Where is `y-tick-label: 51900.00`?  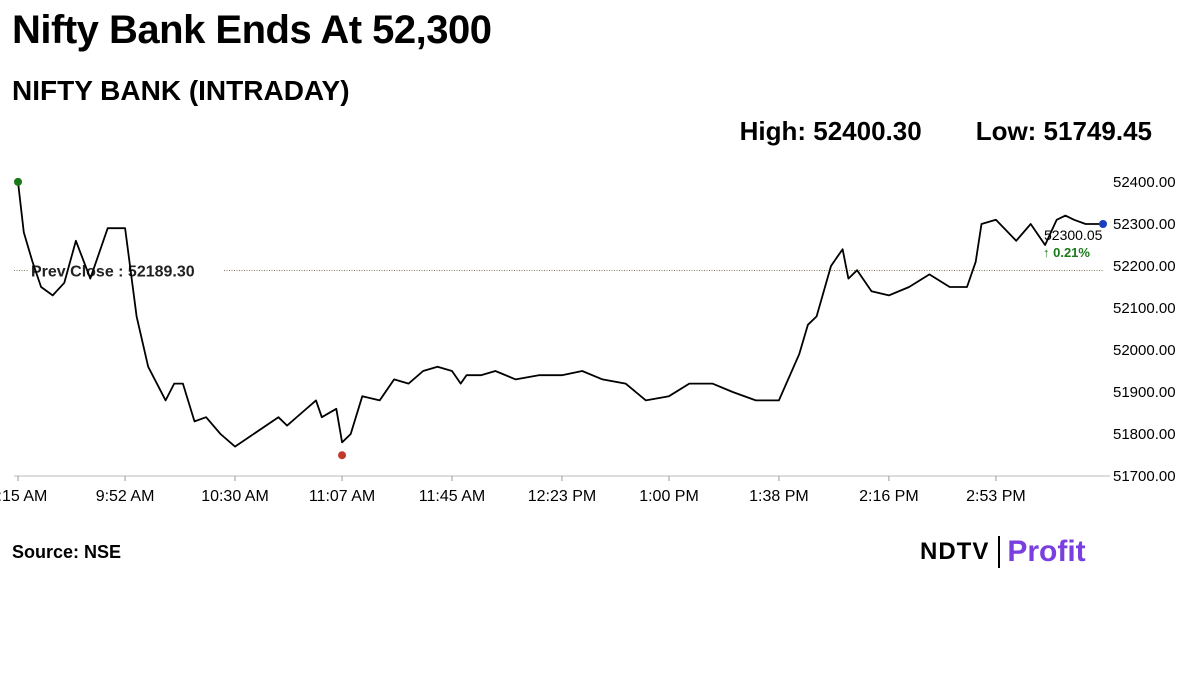
y-tick-label: 51900.00 is located at coordinates (1144, 392).